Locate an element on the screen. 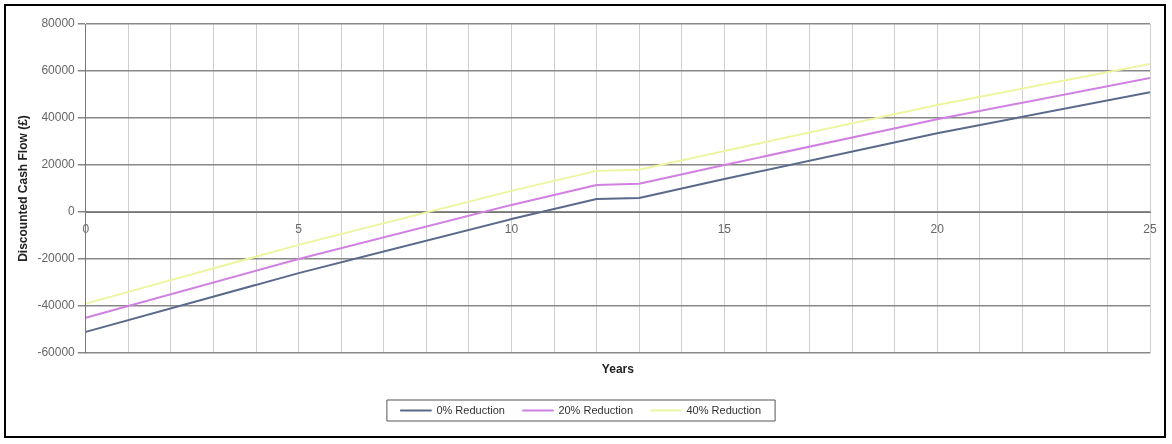 This screenshot has width=1172, height=444. y-tick-label: 20000 is located at coordinates (58, 164).